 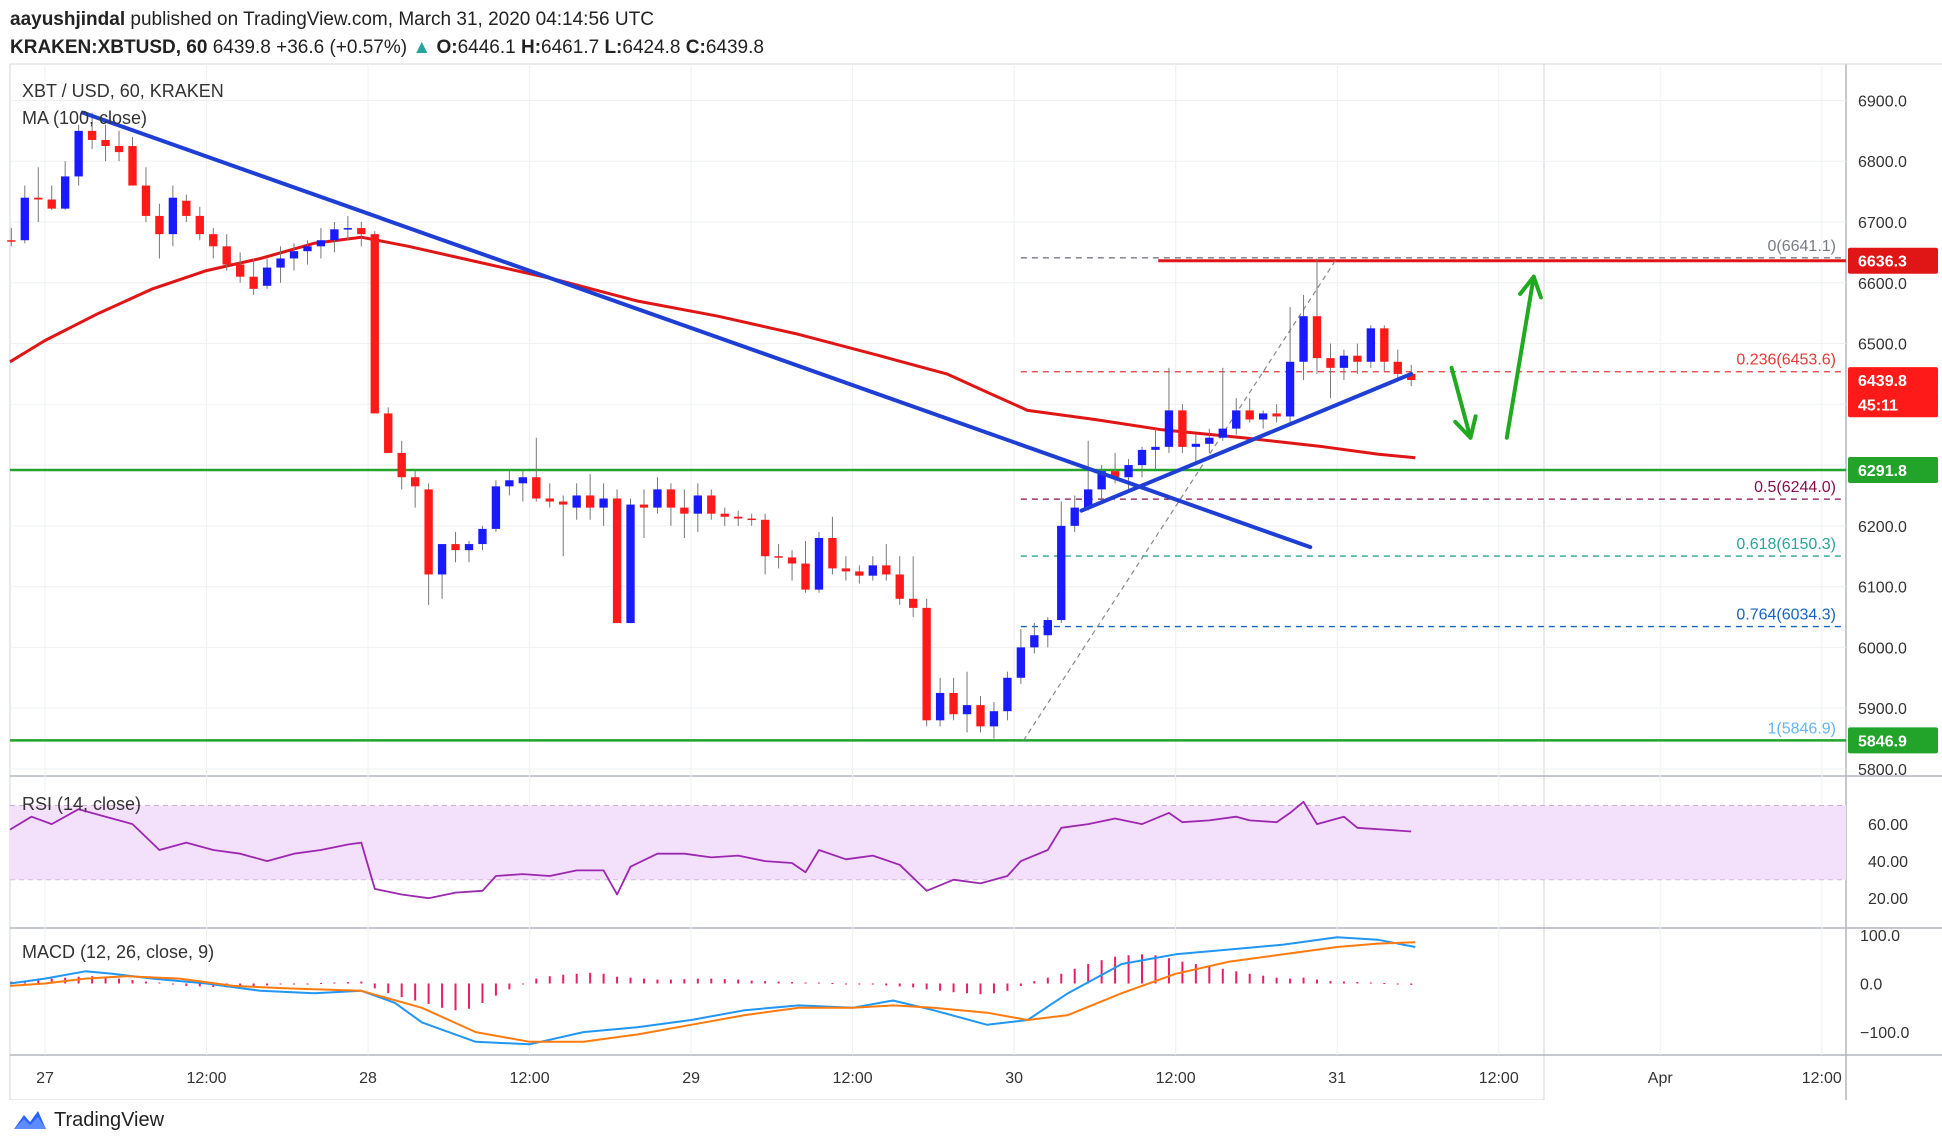 What do you see at coordinates (1461, 402) in the screenshot?
I see `arrow-shaft` at bounding box center [1461, 402].